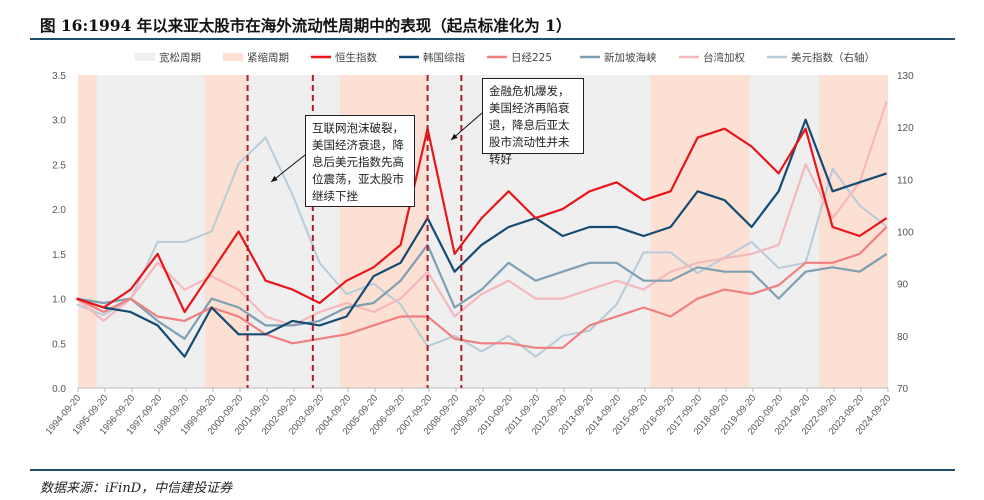 This screenshot has width=984, height=500. What do you see at coordinates (903, 389) in the screenshot?
I see `y-right-tick-label: 70` at bounding box center [903, 389].